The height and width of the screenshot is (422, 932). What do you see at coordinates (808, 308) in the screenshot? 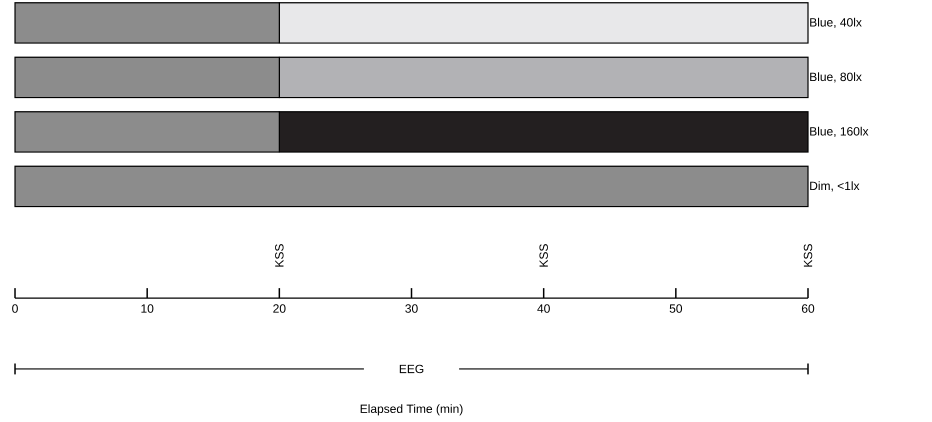
I see `x-tick-label: 60` at bounding box center [808, 308].